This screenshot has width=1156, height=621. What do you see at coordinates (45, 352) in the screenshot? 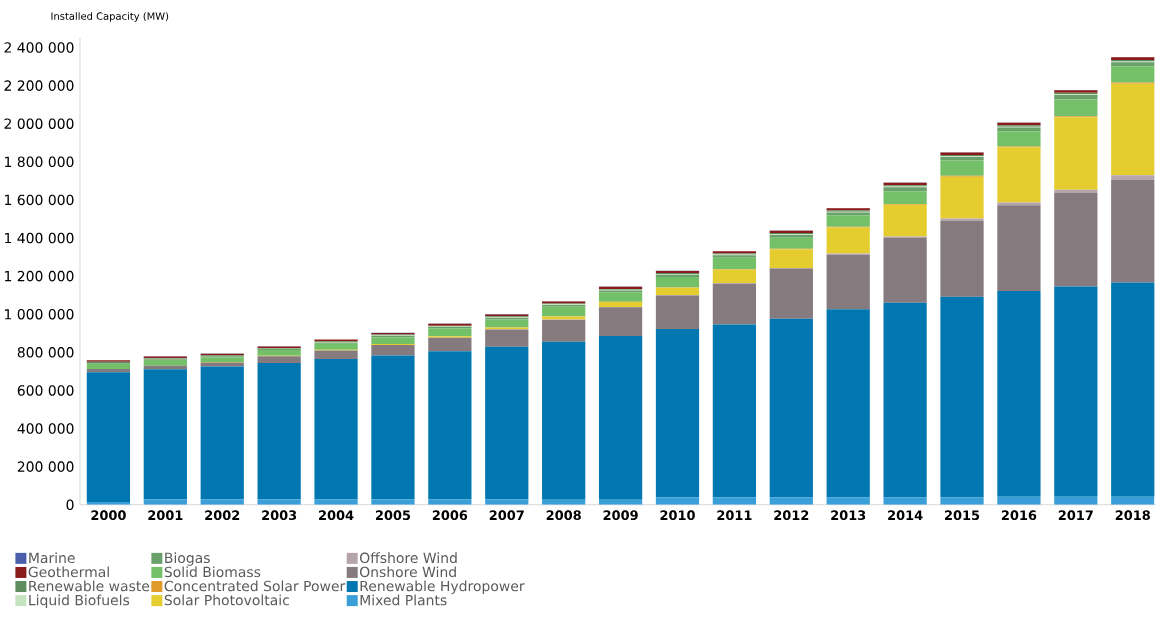
I see `y-tick-label: 800 000` at bounding box center [45, 352].